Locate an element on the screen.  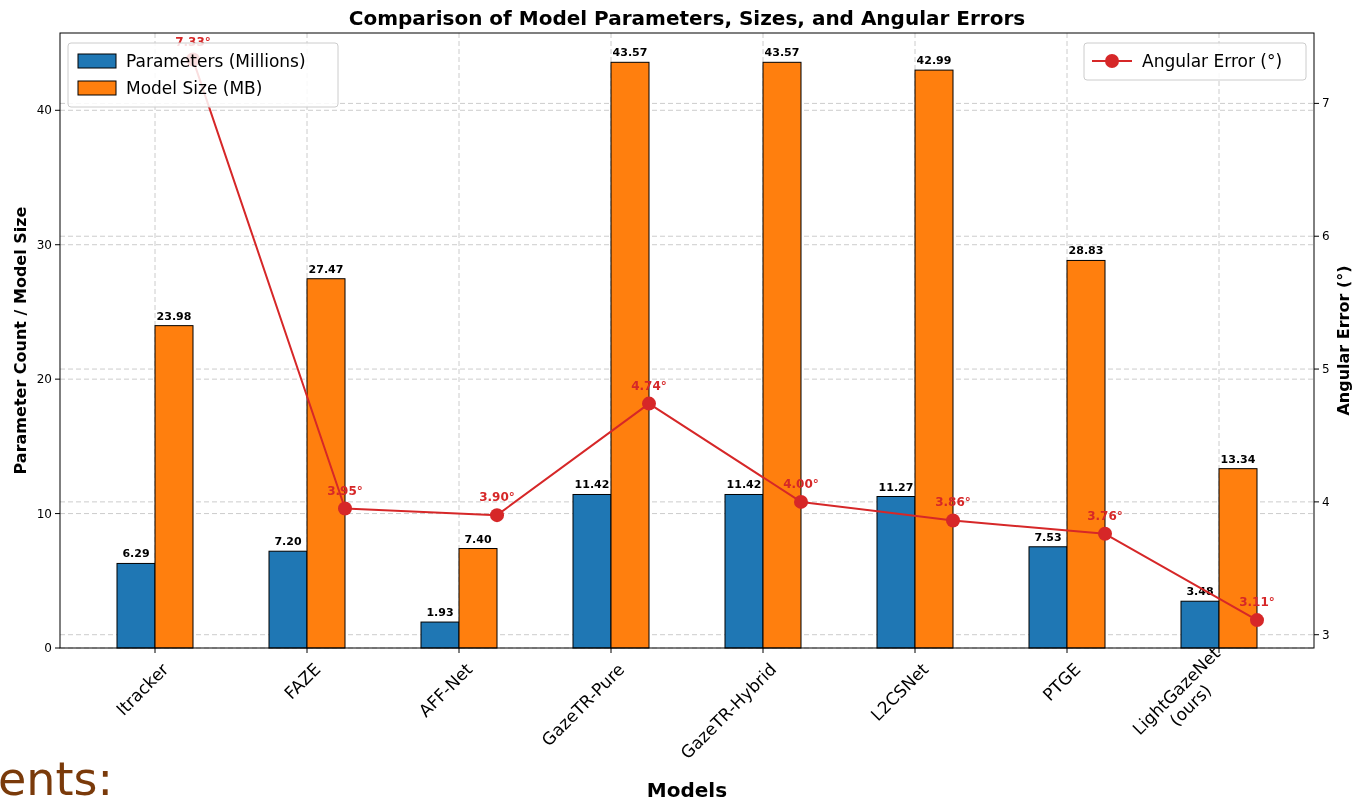
data-label: 7.20 is located at coordinates (288, 542).